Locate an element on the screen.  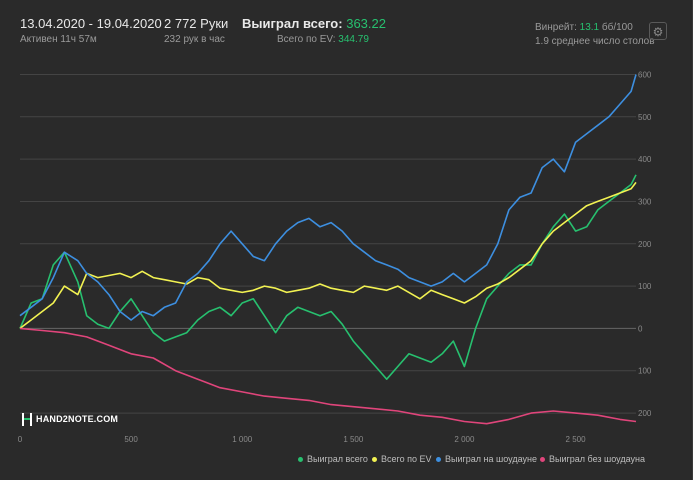
legend-label: Выиграл на шоудауне is located at coordinates (491, 459).